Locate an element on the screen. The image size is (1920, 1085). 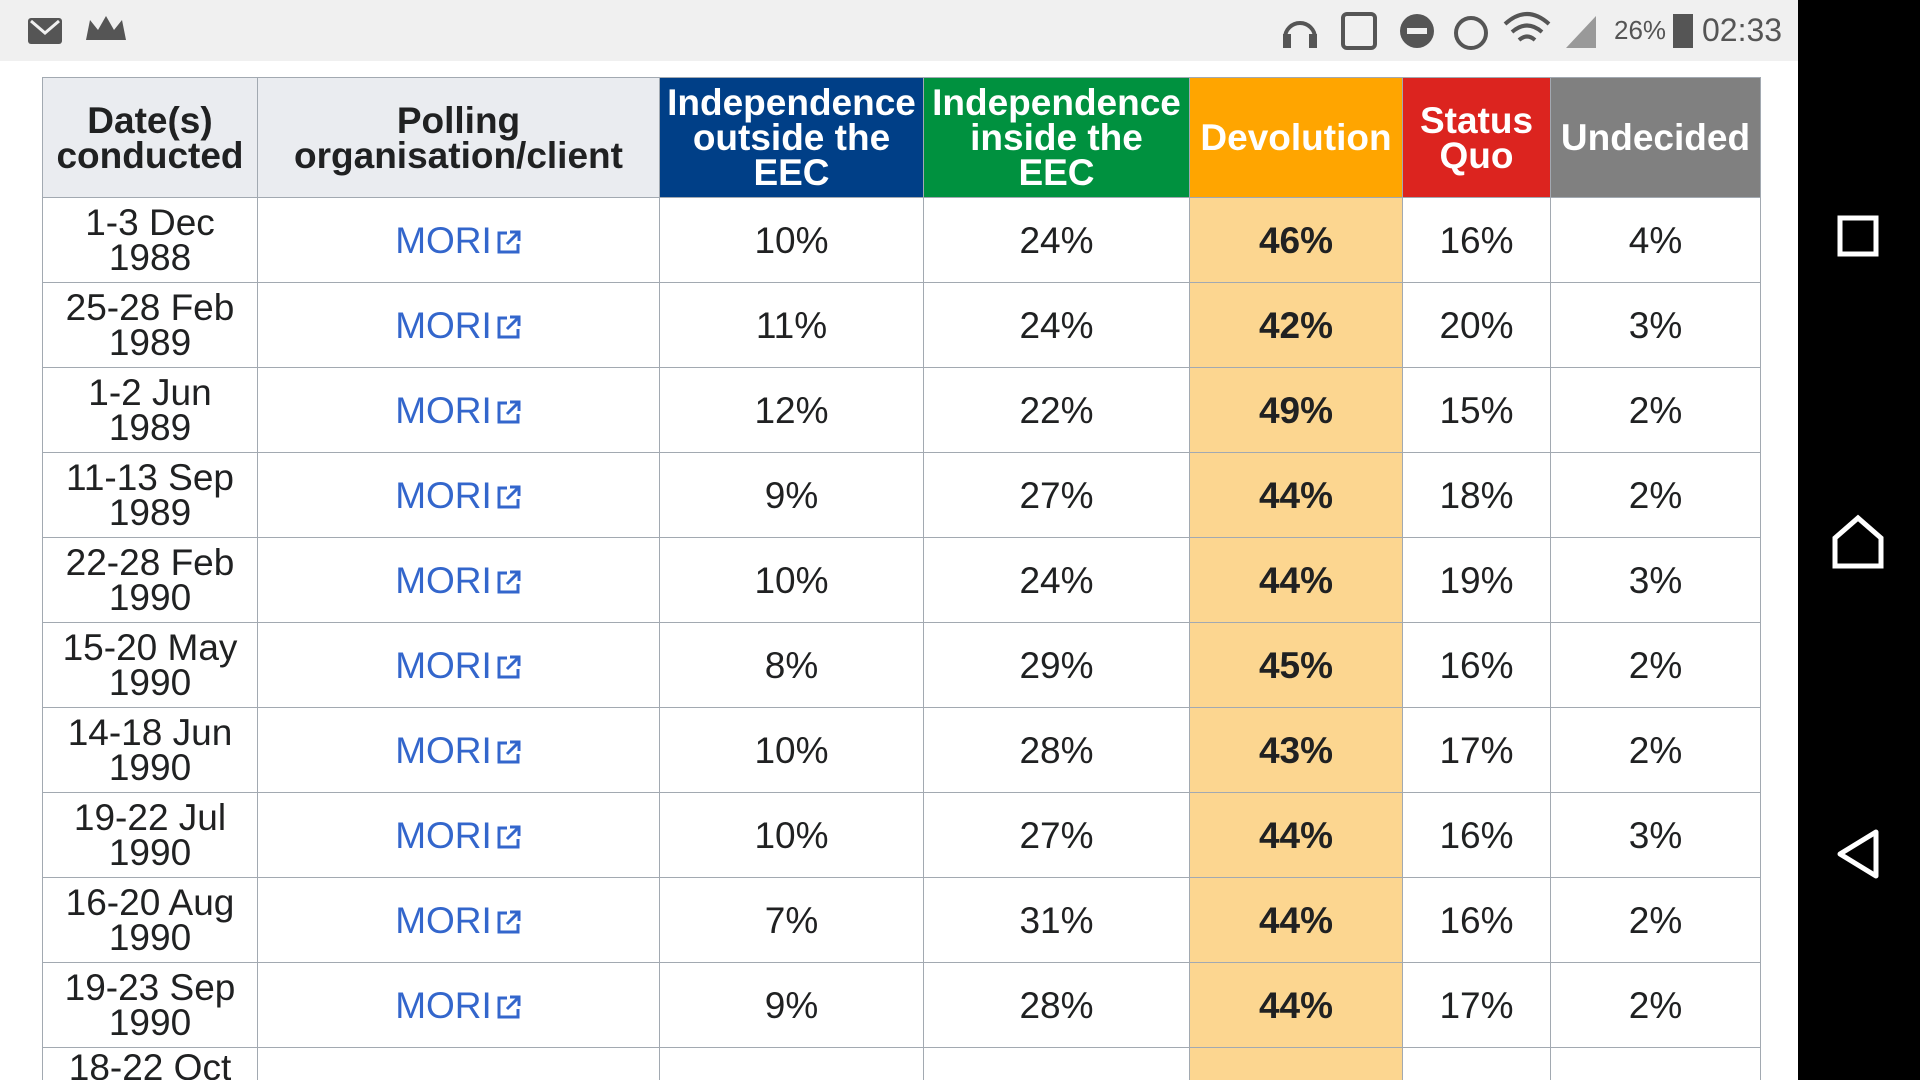
date-cell: 1-3 Dec 1988 is located at coordinates (150, 240).